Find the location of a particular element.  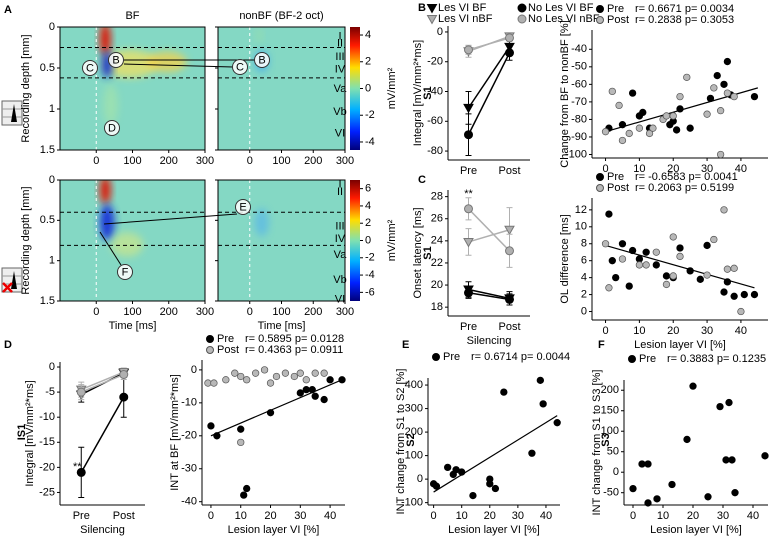

y-tick-label: 300 is located at coordinates (414, 408).